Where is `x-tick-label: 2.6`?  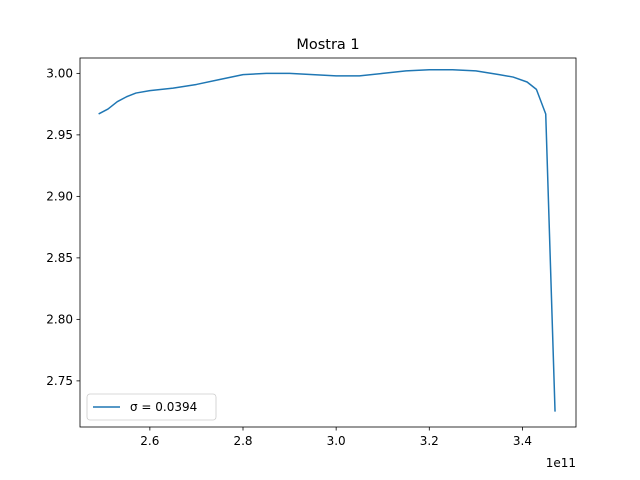 x-tick-label: 2.6 is located at coordinates (149, 441).